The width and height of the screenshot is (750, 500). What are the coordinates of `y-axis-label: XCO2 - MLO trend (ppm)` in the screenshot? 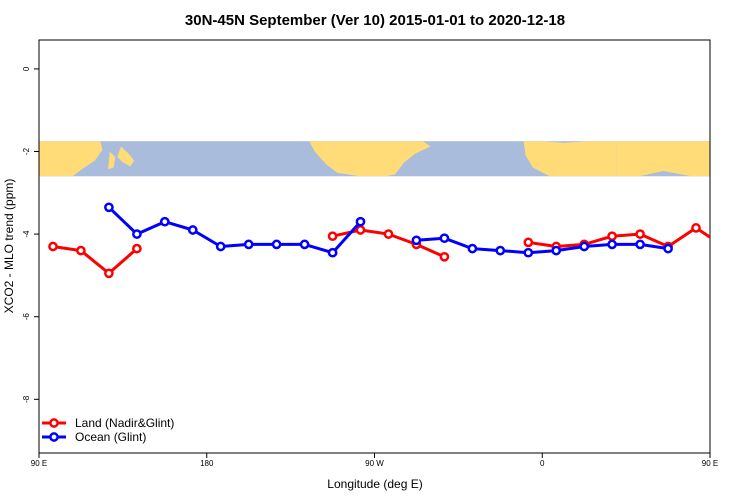 It's located at (9, 246).